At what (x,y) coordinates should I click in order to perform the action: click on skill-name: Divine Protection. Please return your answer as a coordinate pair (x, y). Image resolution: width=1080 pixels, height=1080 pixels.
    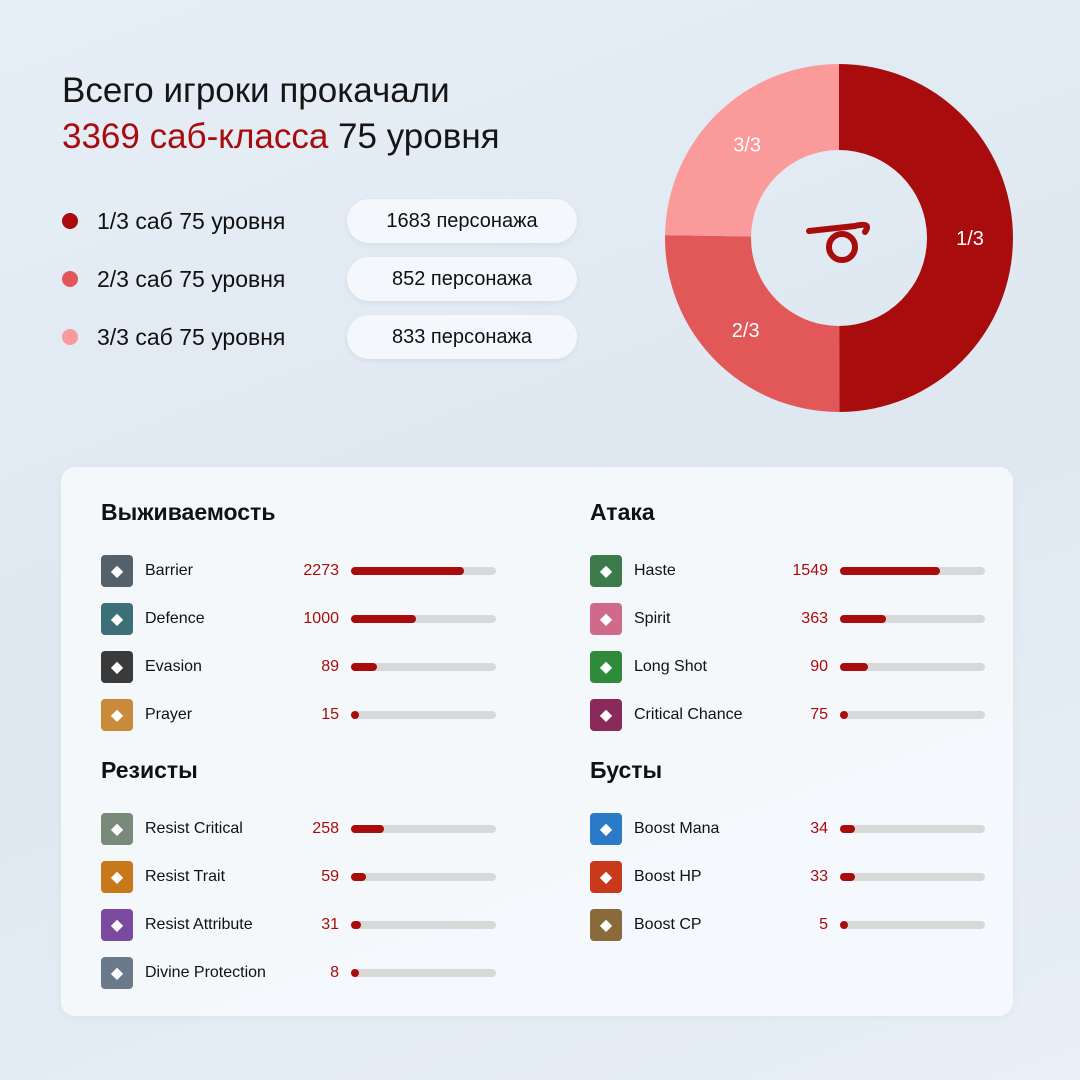
    Looking at the image, I should click on (205, 972).